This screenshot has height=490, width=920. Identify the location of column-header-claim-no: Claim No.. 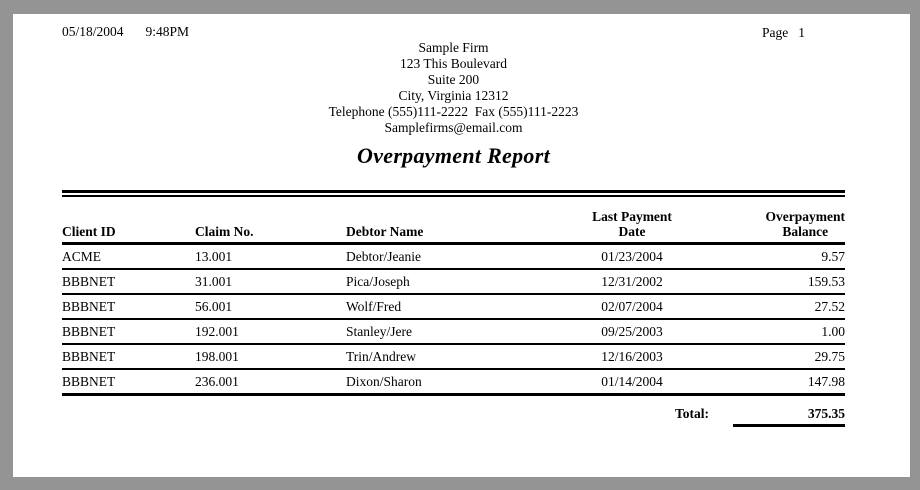
(224, 231).